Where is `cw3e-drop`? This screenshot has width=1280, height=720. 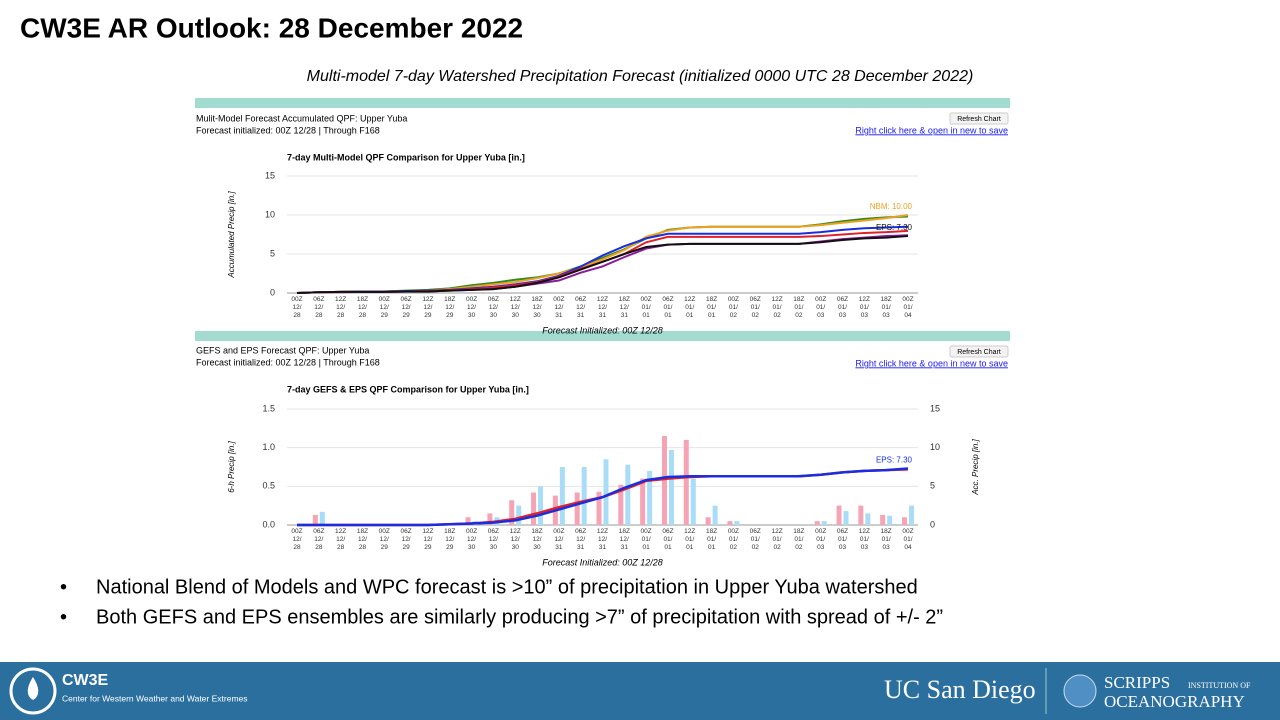 cw3e-drop is located at coordinates (33, 688).